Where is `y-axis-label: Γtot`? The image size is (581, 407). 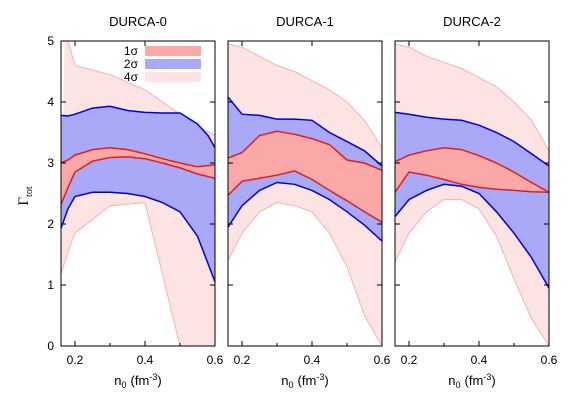
y-axis-label: Γtot is located at coordinates (25, 195).